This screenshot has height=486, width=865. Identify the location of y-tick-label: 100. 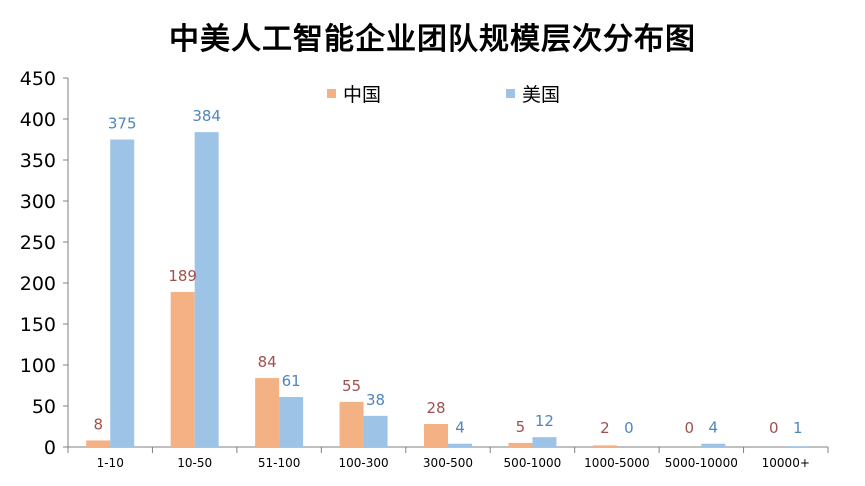
(38, 366).